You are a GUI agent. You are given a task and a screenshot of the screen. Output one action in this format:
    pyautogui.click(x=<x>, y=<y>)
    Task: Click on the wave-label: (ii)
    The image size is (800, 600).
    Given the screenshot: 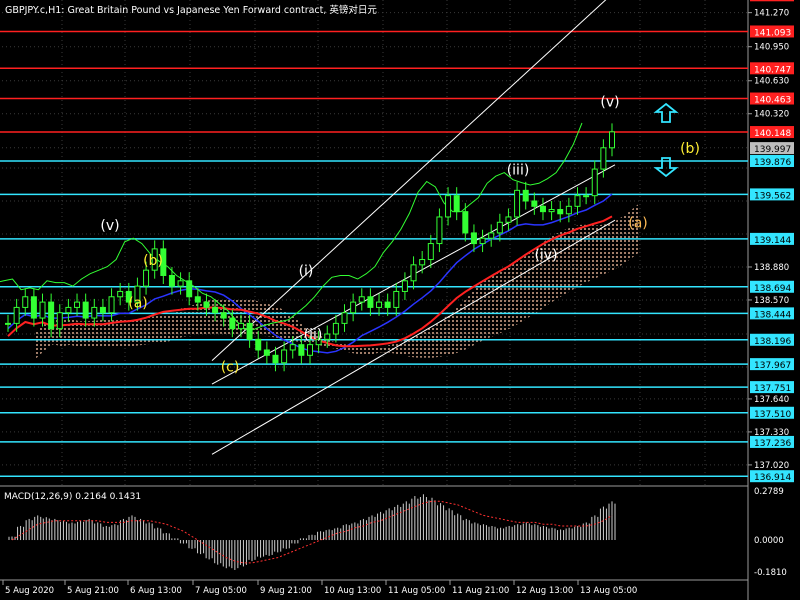 What is the action you would take?
    pyautogui.click(x=313, y=335)
    